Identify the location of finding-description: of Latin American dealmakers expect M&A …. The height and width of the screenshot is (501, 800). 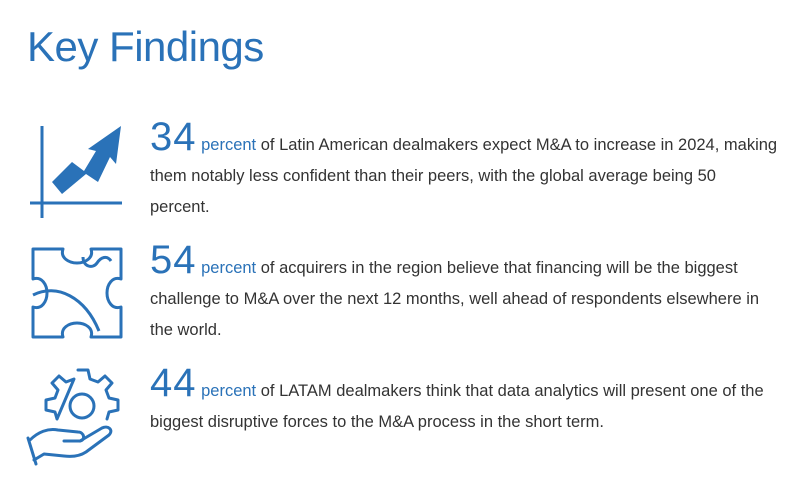
(464, 176).